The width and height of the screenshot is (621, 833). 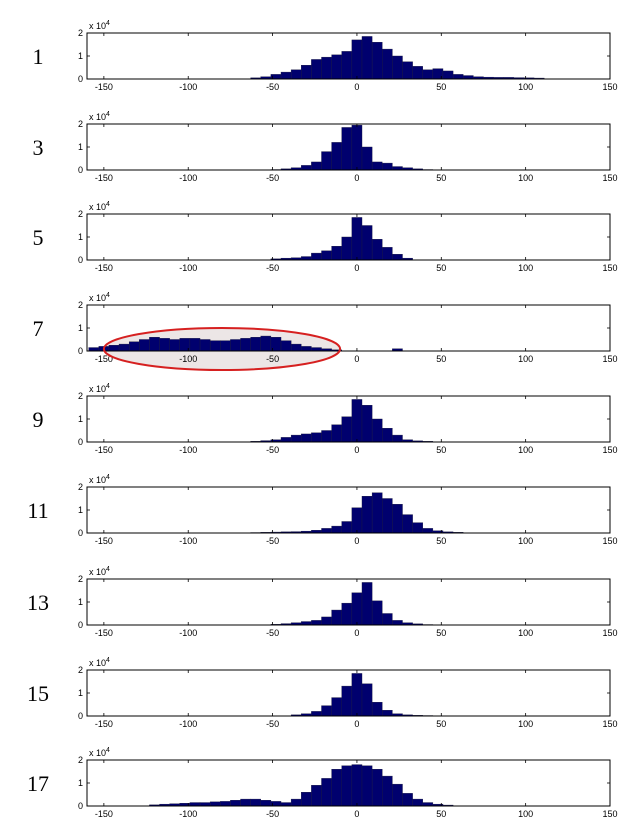 What do you see at coordinates (322, 510) in the screenshot?
I see `panel-11: -150 -100 -50 0 50 100 150 0 1 2 x 104 11` at bounding box center [322, 510].